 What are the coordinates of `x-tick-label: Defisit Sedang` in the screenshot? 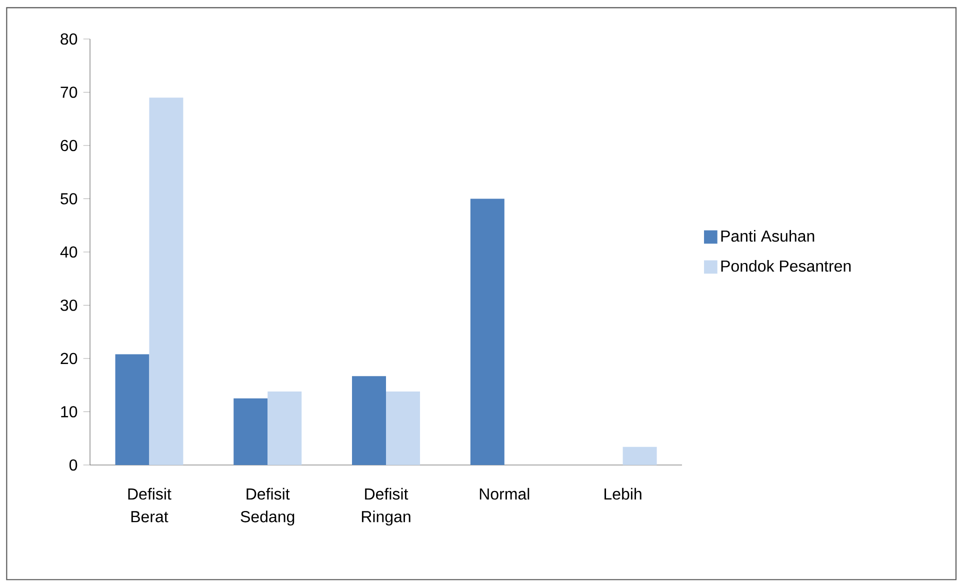 It's located at (267, 507).